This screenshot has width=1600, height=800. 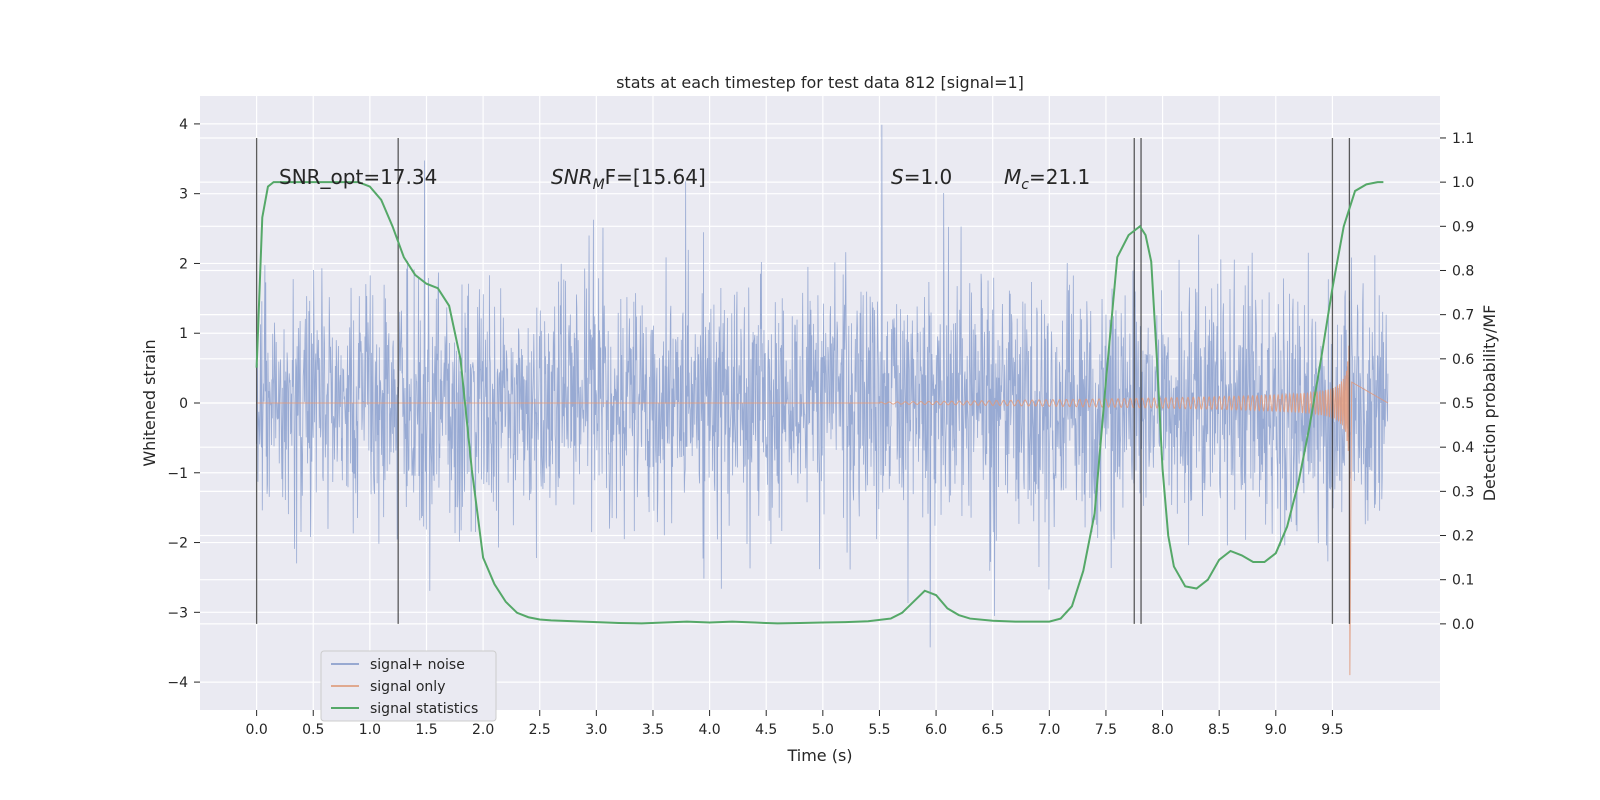 I want to click on y-axis-label: Whitened strain, so click(x=149, y=402).